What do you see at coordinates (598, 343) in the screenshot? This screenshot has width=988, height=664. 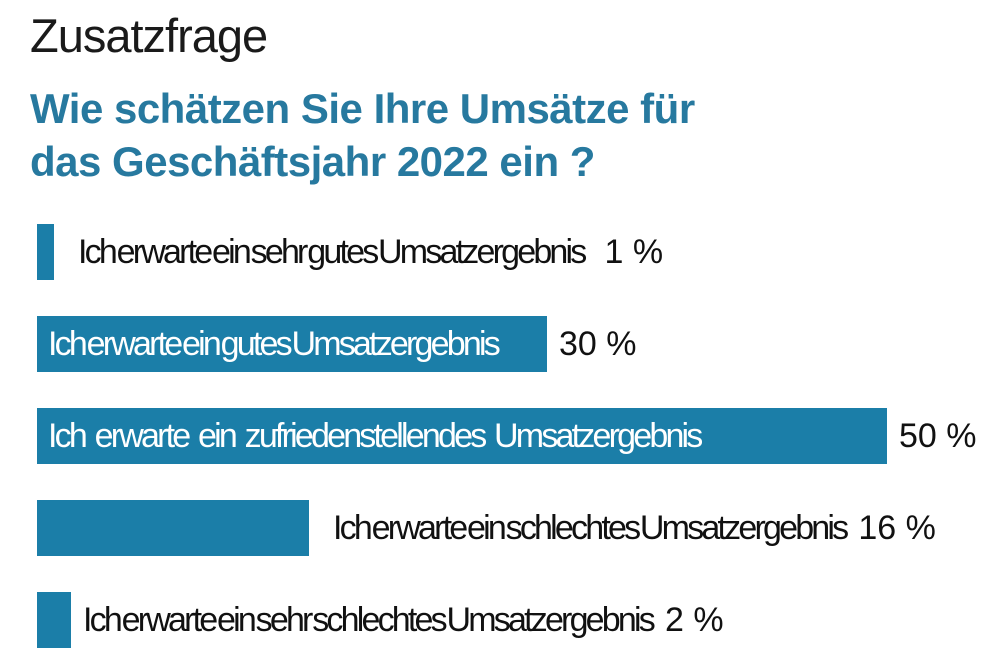 I see `bar-value: 30 %` at bounding box center [598, 343].